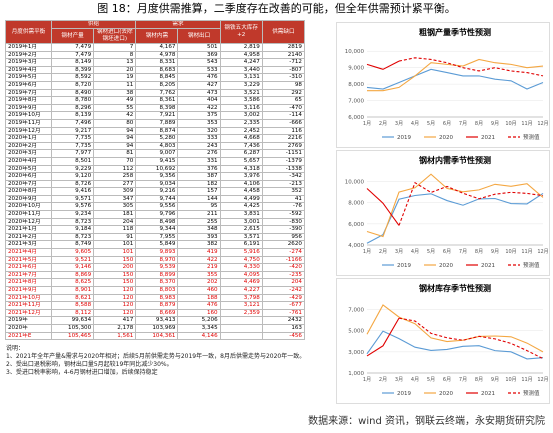  Describe the element at coordinates (283, 85) in the screenshot. I see `cell: 98` at that location.